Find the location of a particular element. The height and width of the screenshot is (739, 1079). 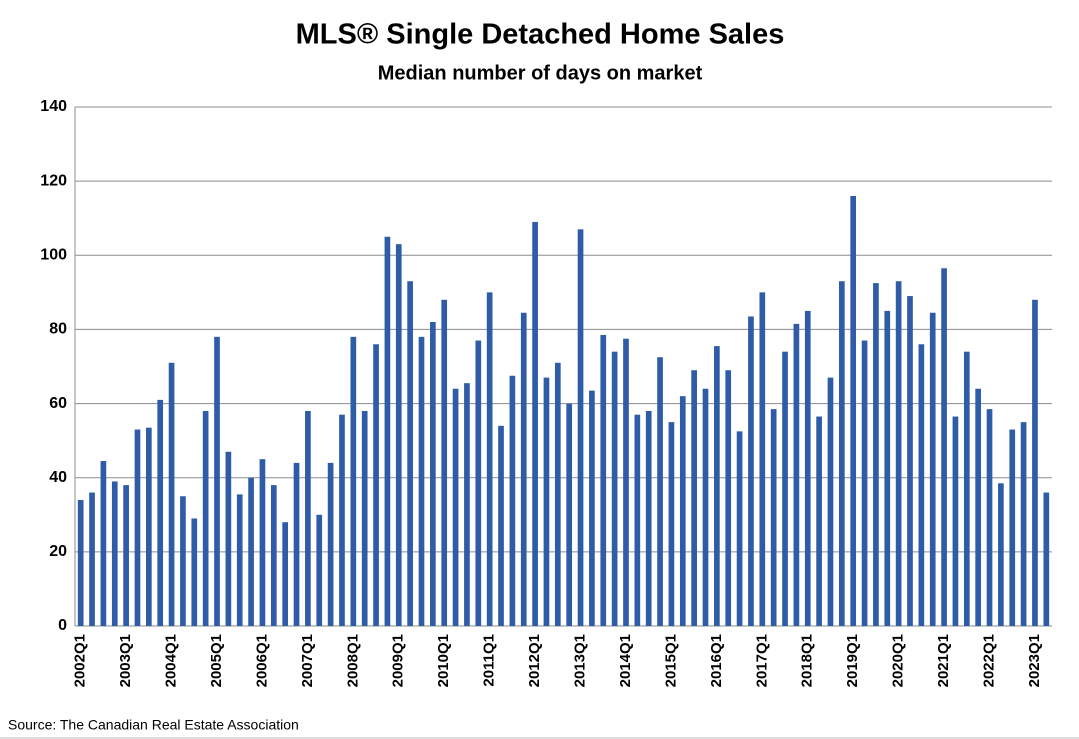

y-tick-label: 140 is located at coordinates (53, 106).